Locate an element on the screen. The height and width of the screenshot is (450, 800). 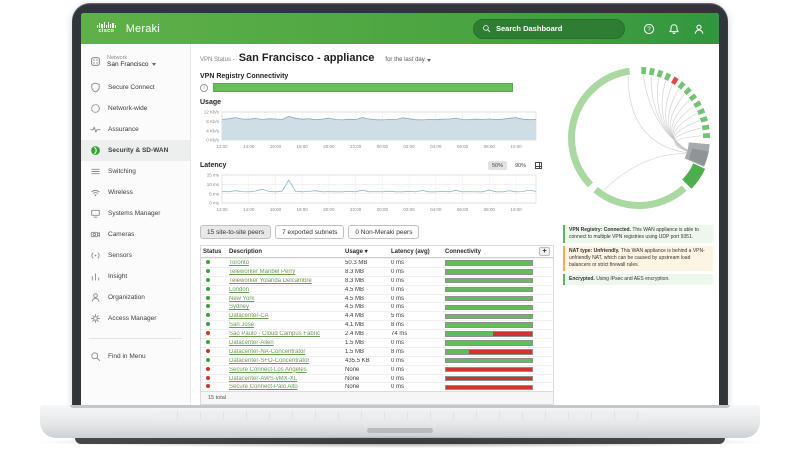
cisco-wordmark: cisco is located at coordinates (106, 31).